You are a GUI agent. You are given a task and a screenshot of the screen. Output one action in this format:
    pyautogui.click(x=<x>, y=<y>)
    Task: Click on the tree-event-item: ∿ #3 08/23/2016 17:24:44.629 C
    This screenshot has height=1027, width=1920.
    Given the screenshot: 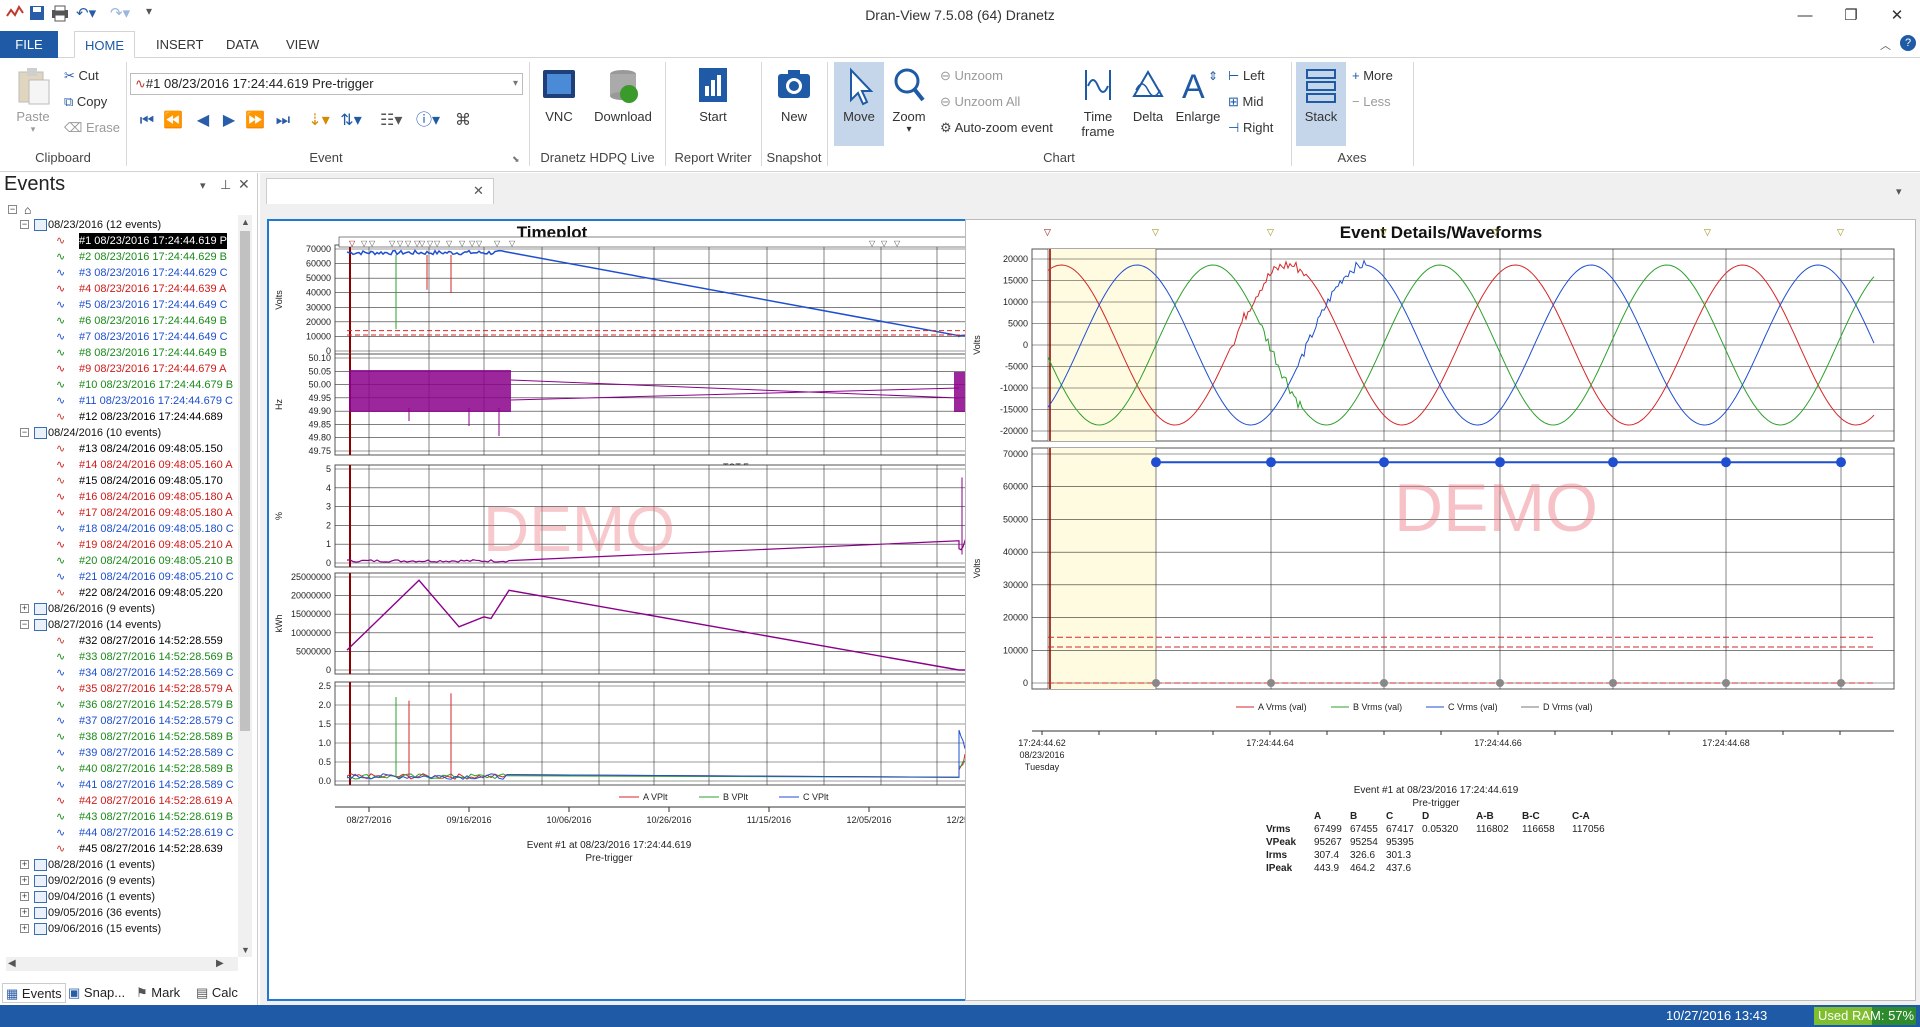 What is the action you would take?
    pyautogui.click(x=122, y=273)
    